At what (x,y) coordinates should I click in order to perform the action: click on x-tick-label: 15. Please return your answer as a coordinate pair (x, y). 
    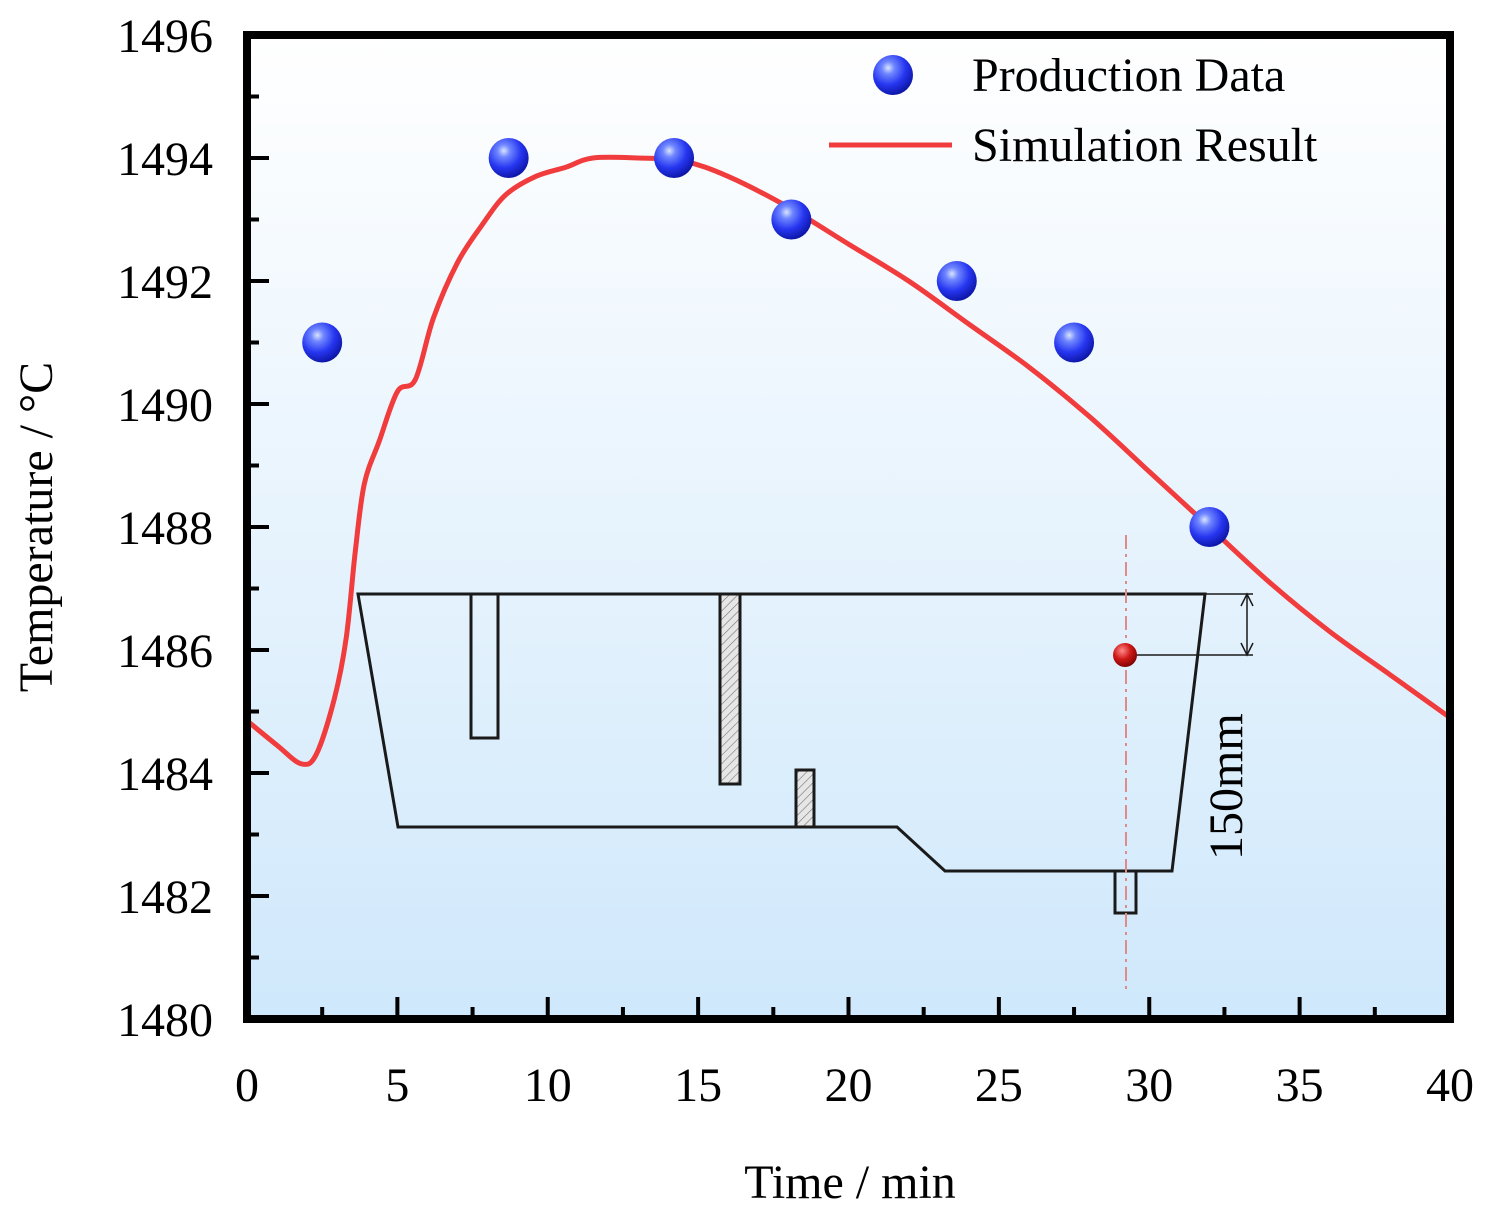
    Looking at the image, I should click on (698, 1085).